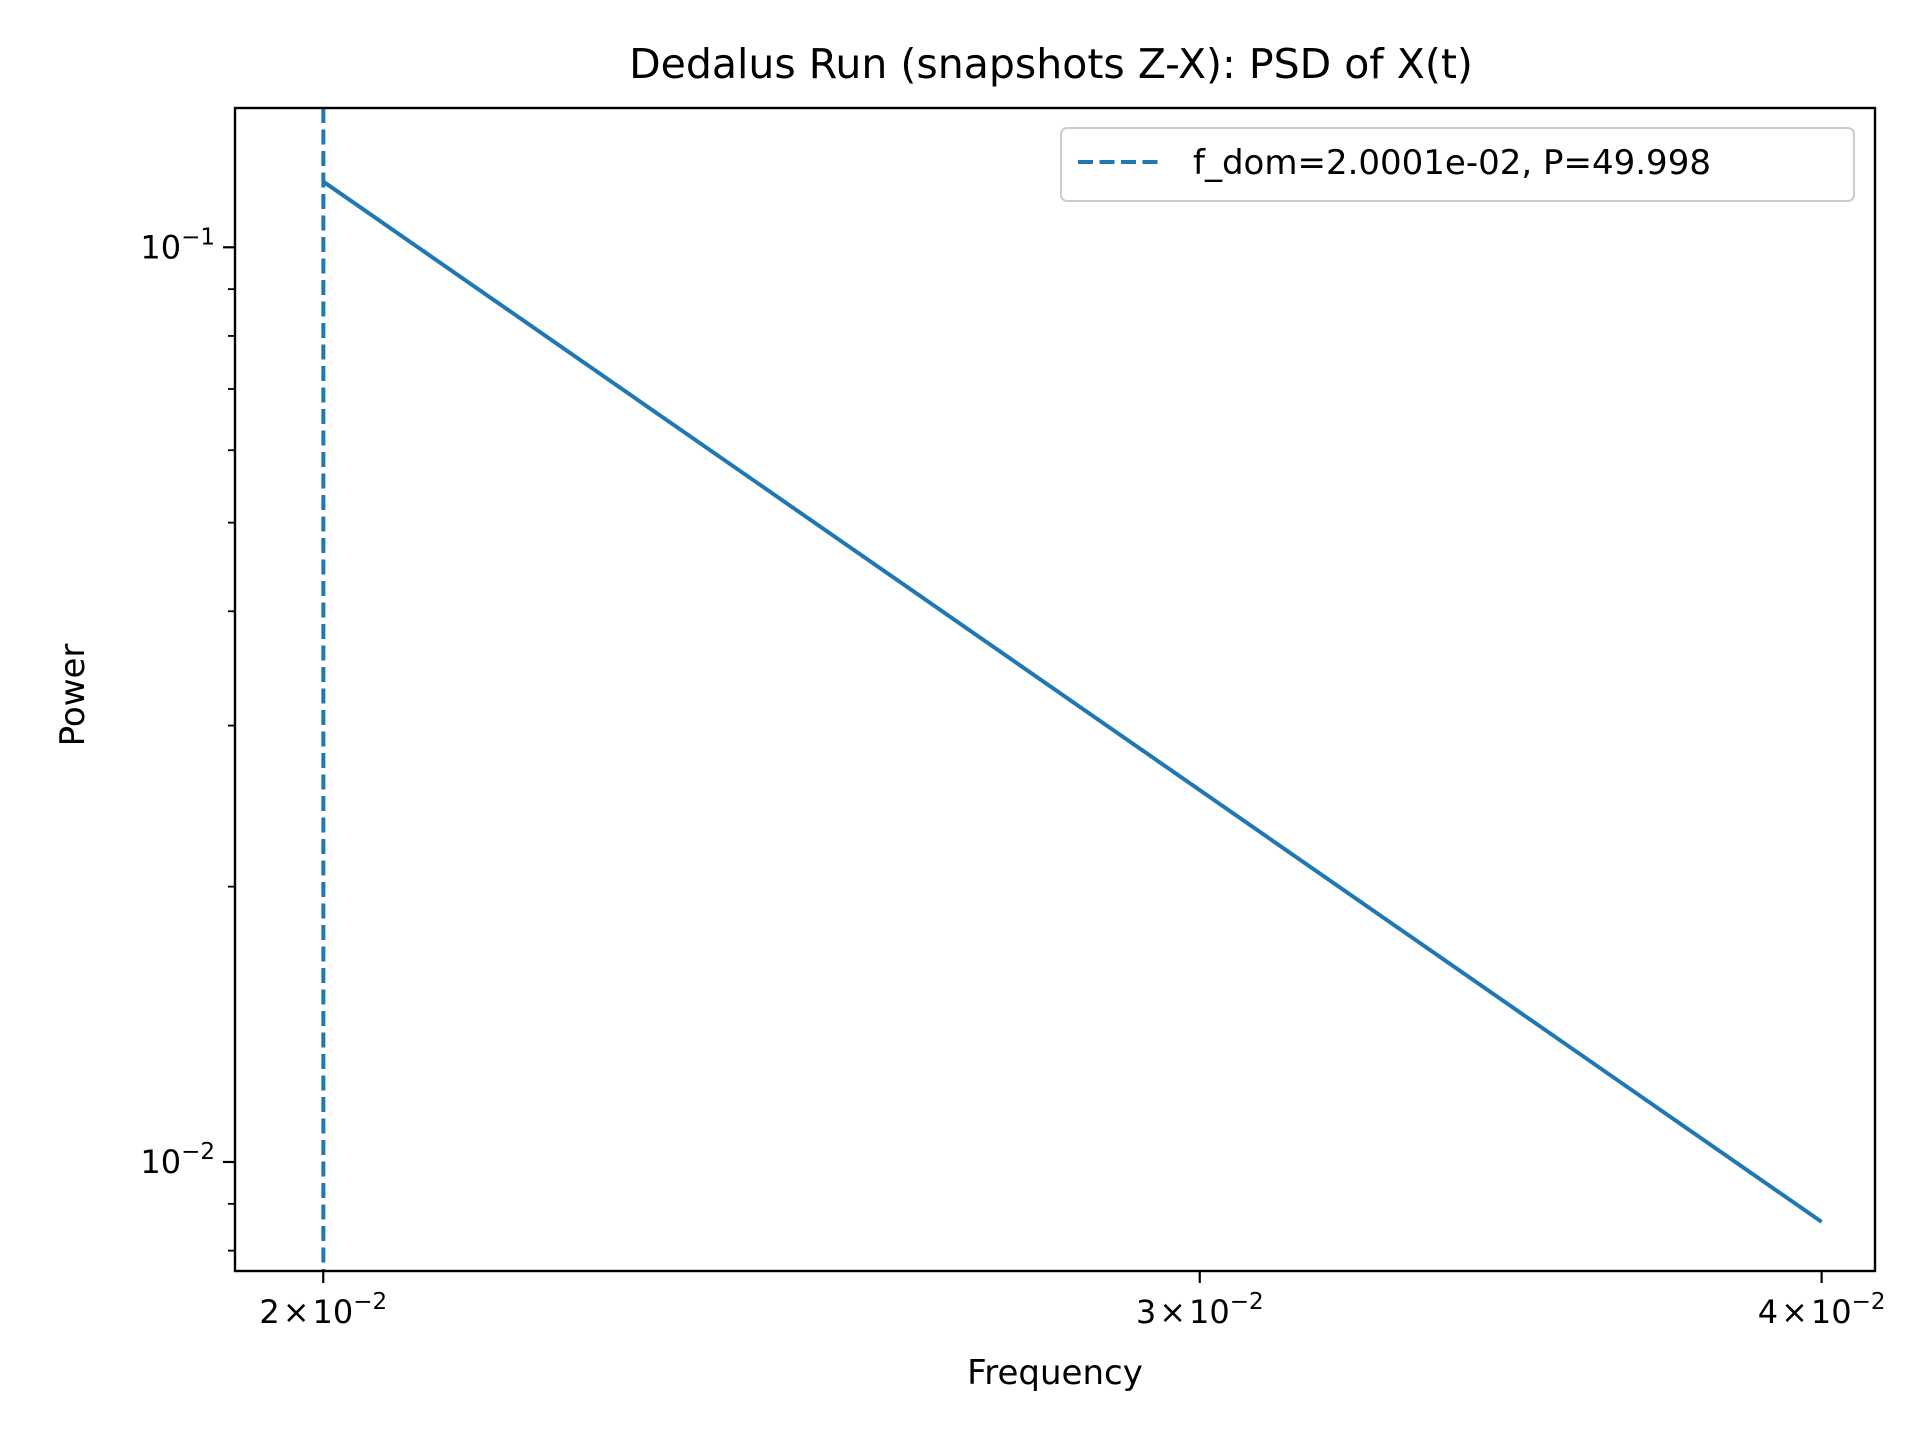 The image size is (1920, 1440). I want to click on legend: f_dom=2.0001e-02, P=49.998, so click(1457, 164).